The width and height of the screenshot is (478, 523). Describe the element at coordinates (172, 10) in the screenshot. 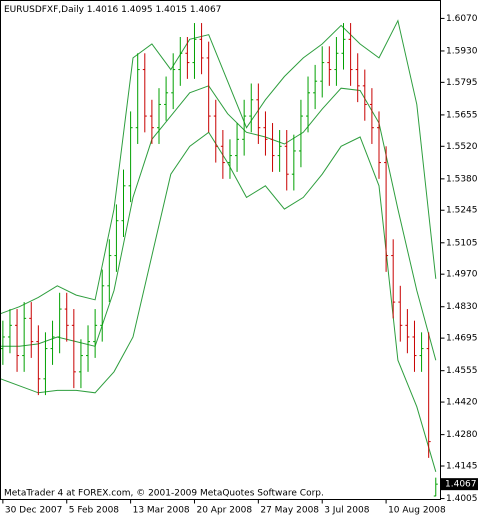

I see `low-value: 1.4015` at that location.